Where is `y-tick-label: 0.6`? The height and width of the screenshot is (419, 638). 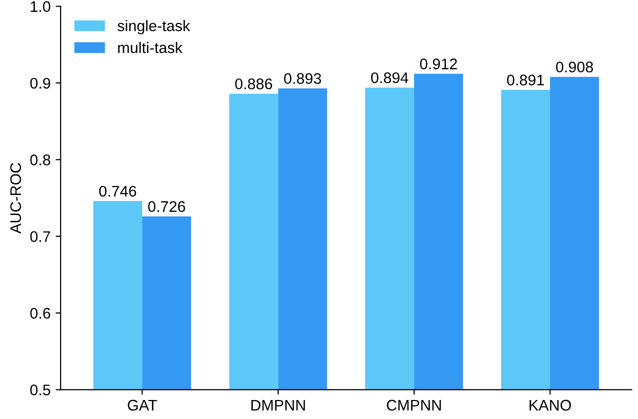
y-tick-label: 0.6 is located at coordinates (40, 313).